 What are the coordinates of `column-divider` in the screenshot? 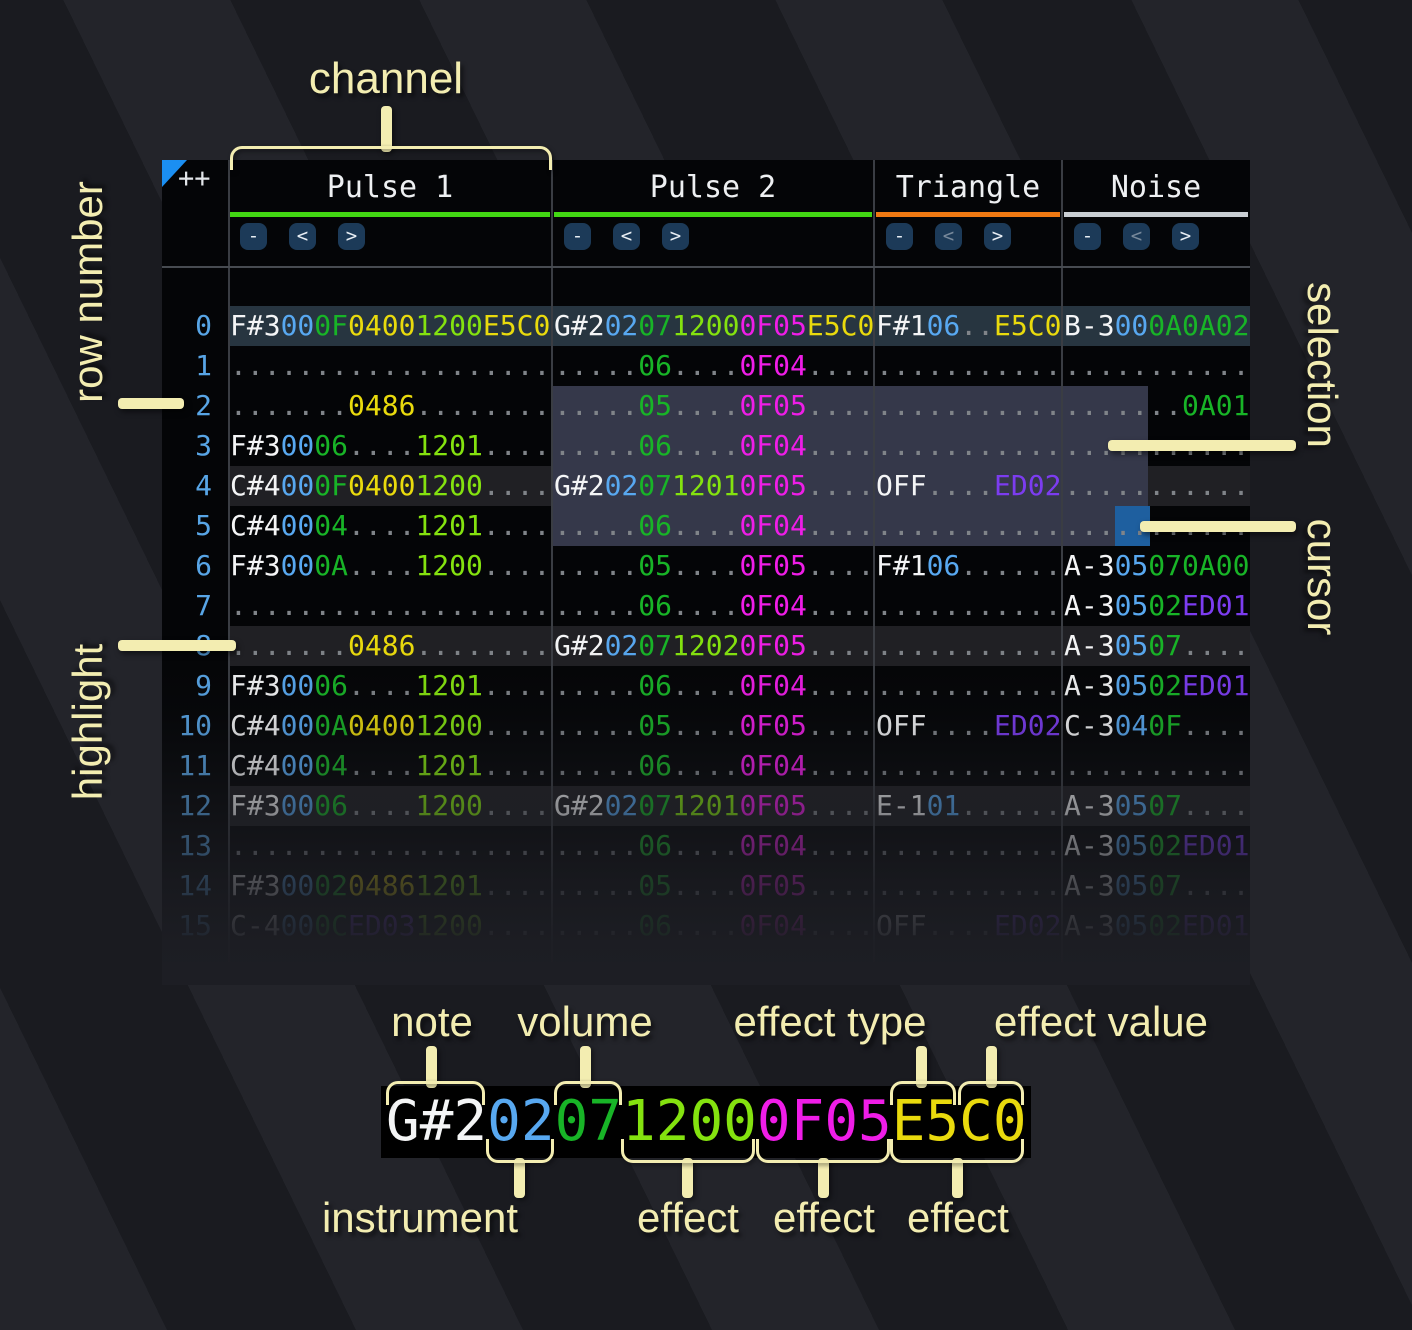 It's located at (1062, 561).